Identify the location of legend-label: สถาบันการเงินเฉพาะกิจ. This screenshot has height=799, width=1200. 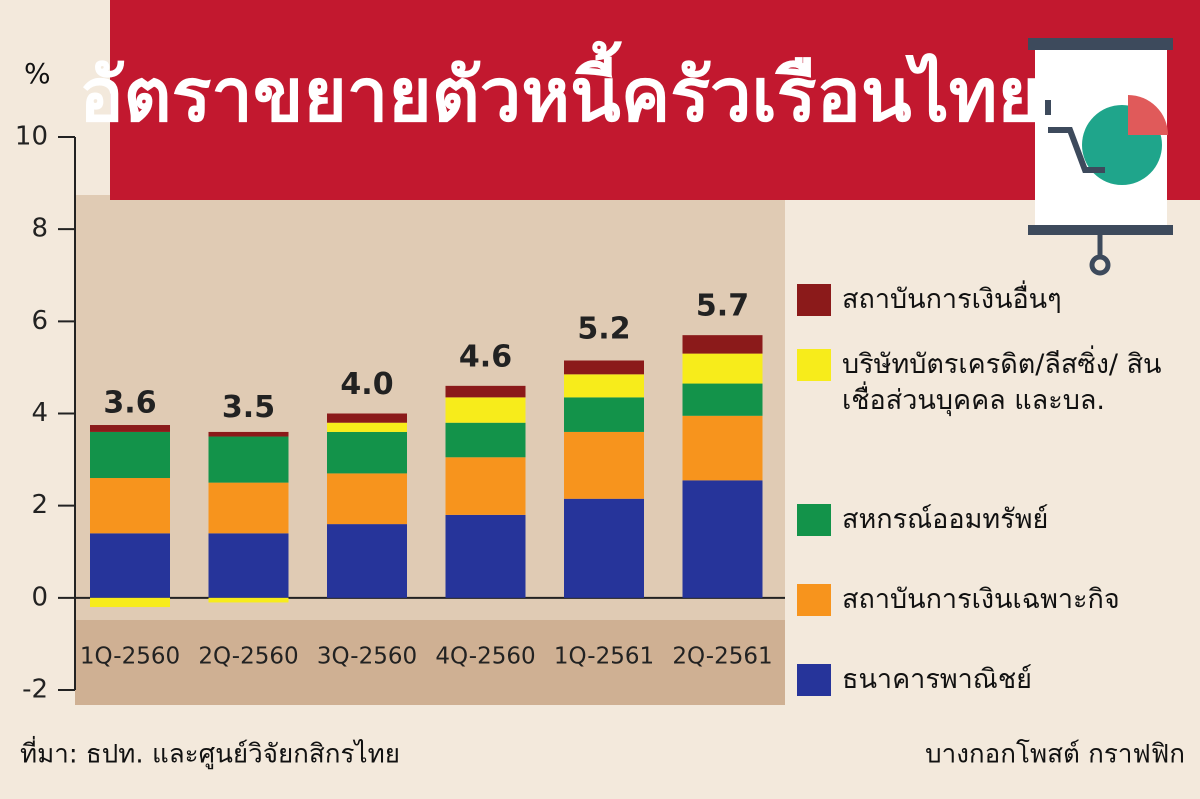
(981, 599).